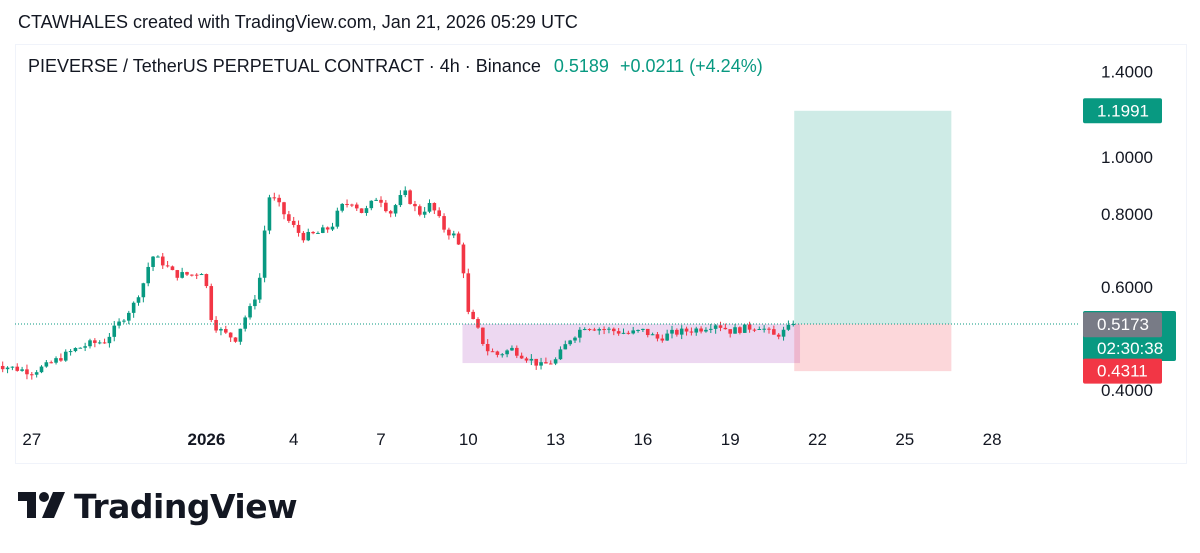 The image size is (1200, 553). I want to click on y-tick-label: 0.6000, so click(1127, 287).